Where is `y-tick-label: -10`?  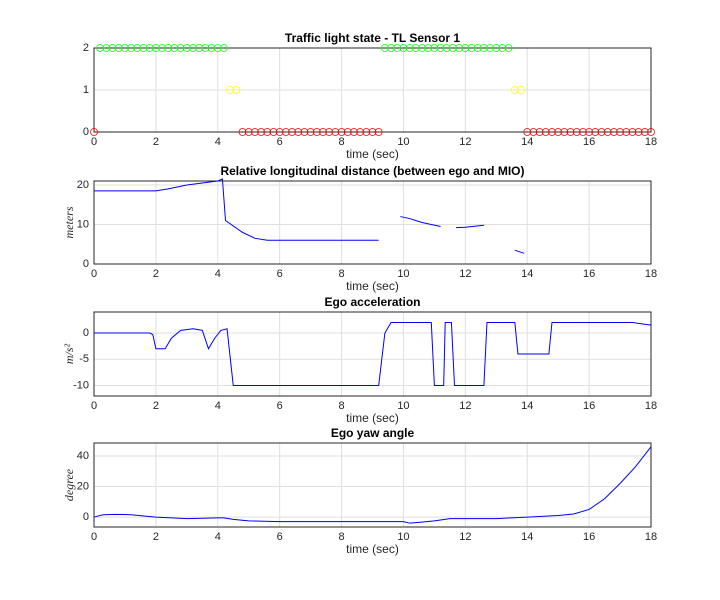 y-tick-label: -10 is located at coordinates (81, 385).